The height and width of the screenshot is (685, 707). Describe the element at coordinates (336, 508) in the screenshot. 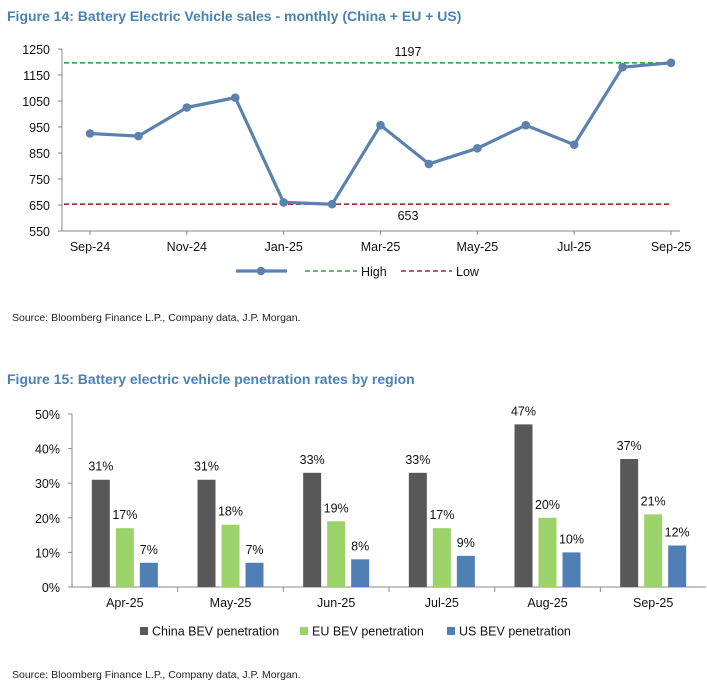

I see `bar-data-label: 19%` at that location.